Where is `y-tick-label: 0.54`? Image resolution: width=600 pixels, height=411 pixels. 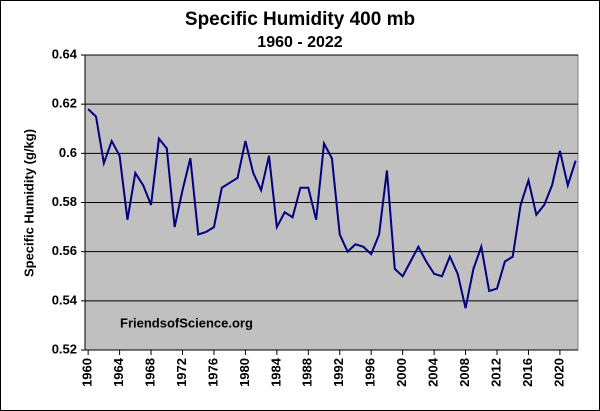
y-tick-label: 0.54 is located at coordinates (65, 299).